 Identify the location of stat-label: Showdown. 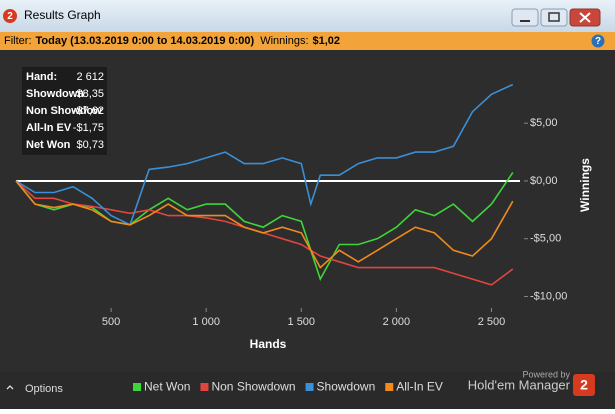
(55, 94).